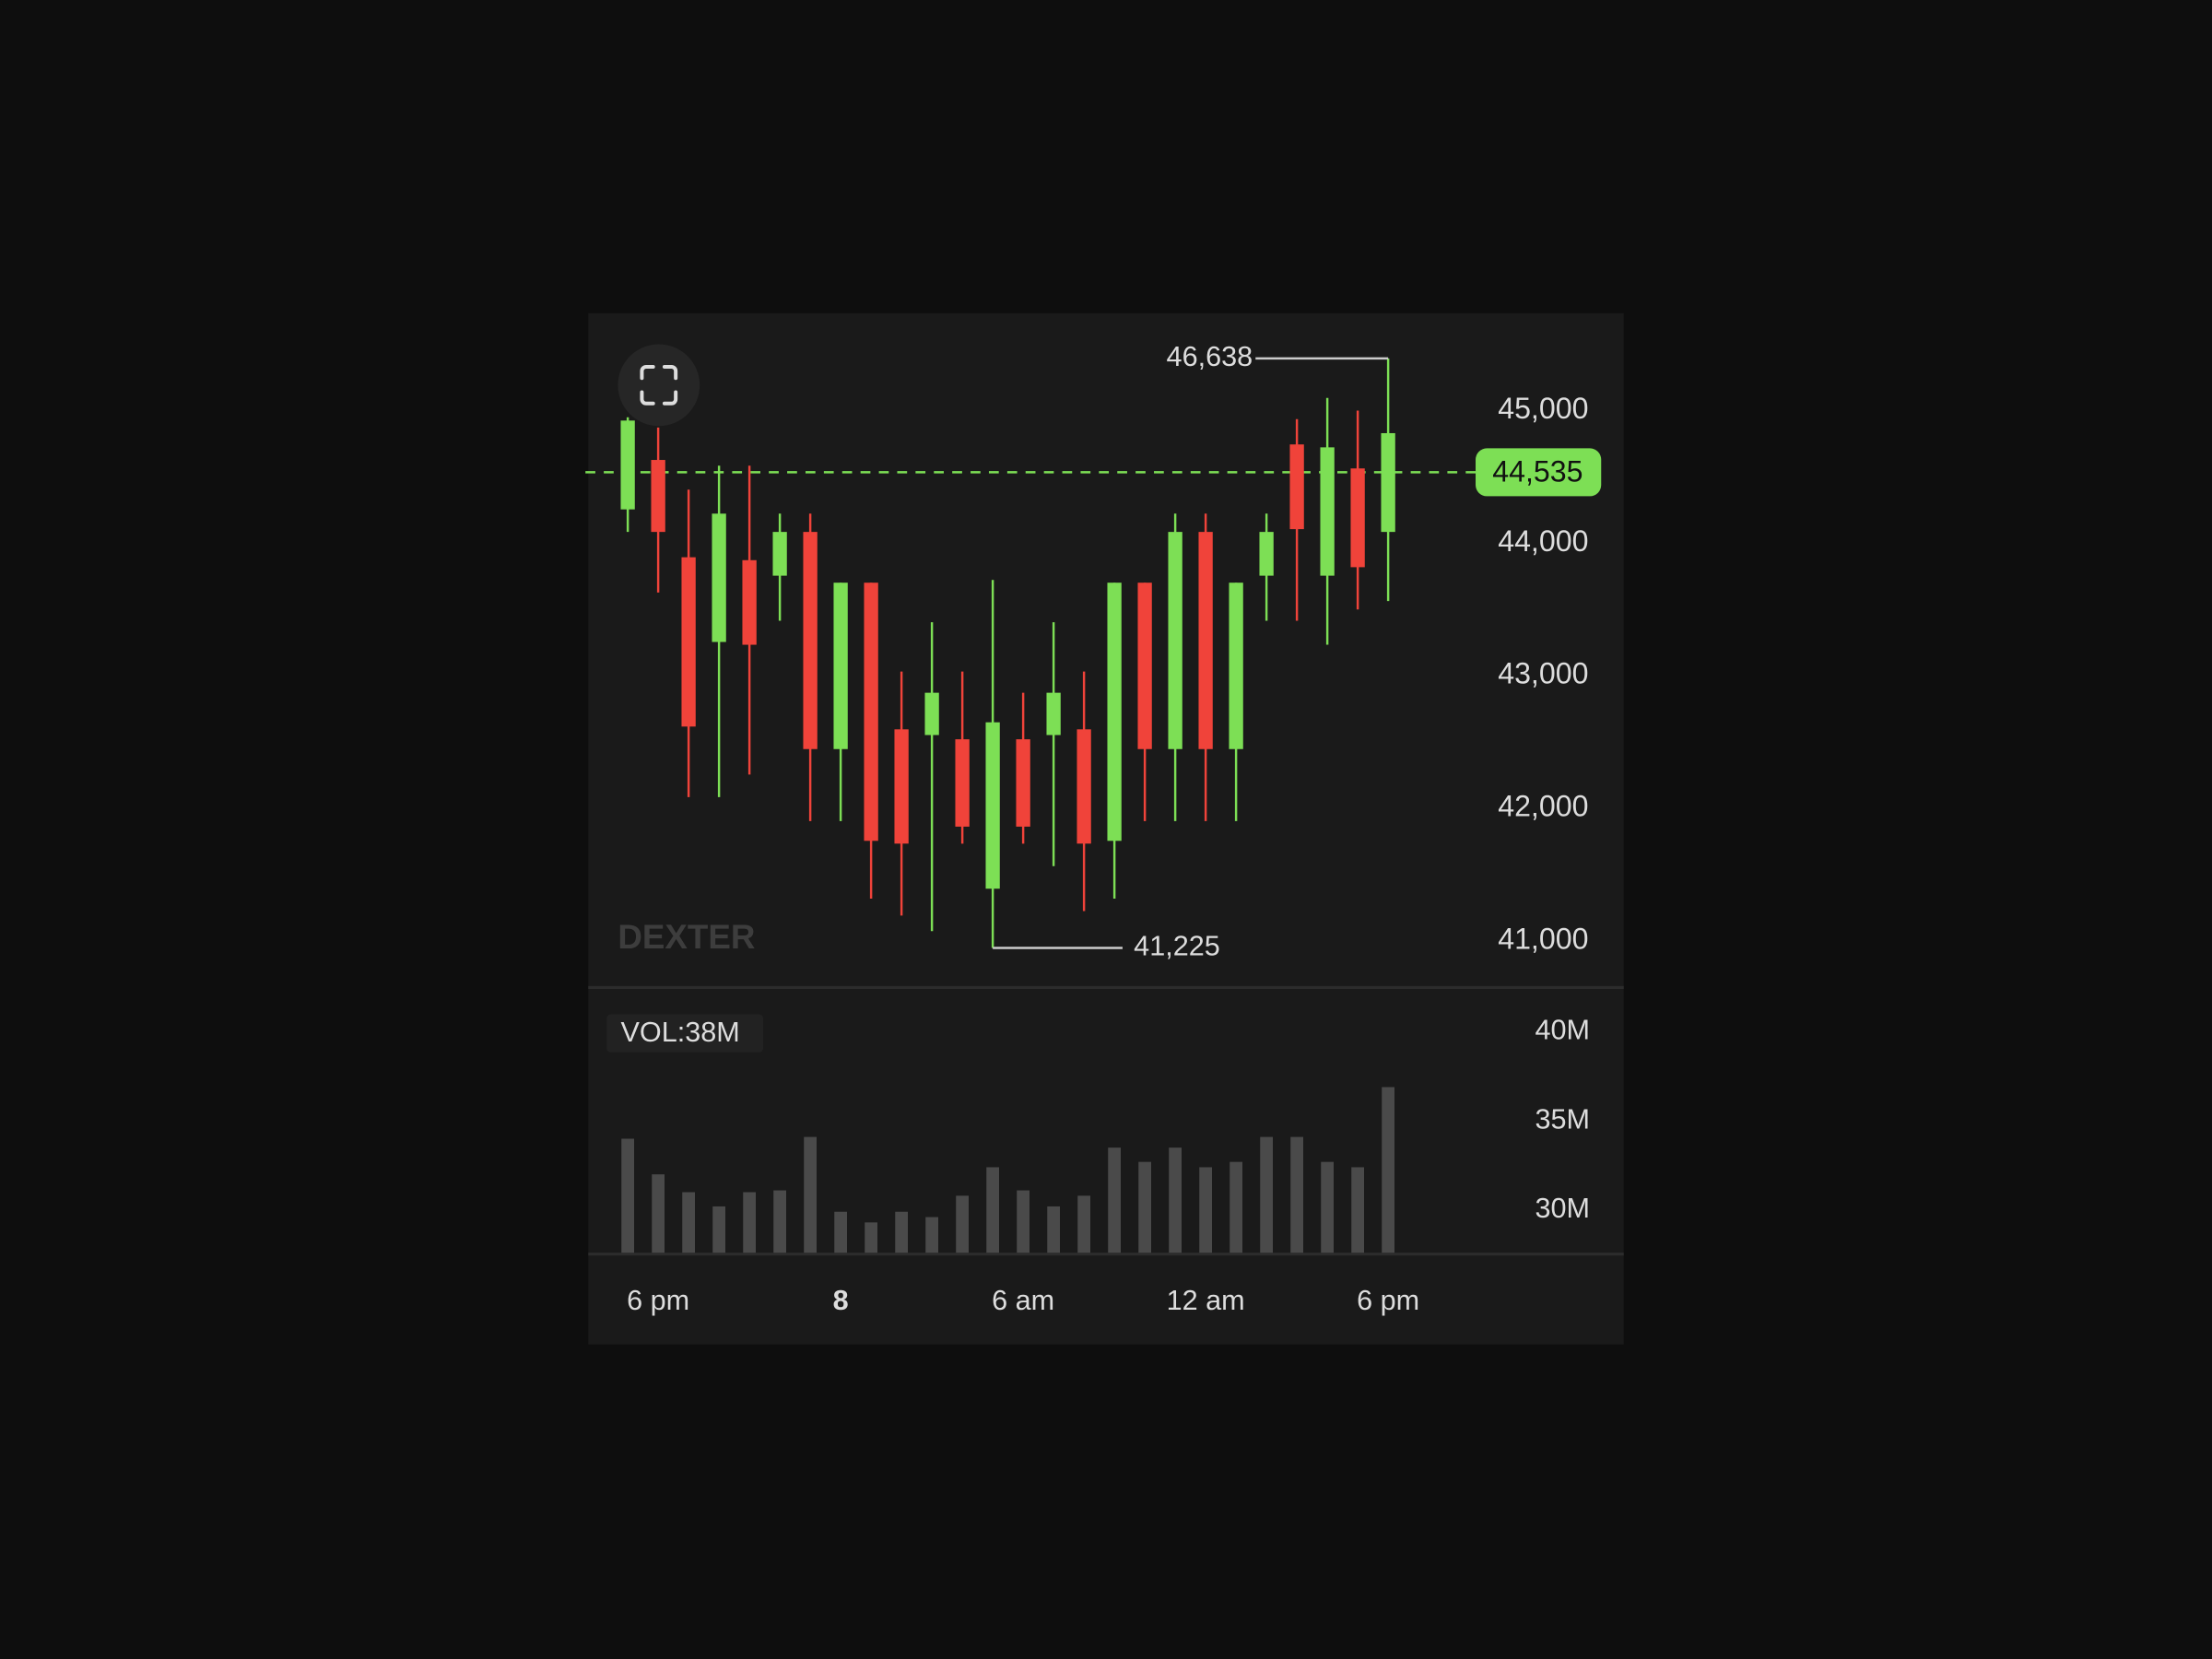  What do you see at coordinates (1562, 1119) in the screenshot?
I see `y-tick-label: 35M` at bounding box center [1562, 1119].